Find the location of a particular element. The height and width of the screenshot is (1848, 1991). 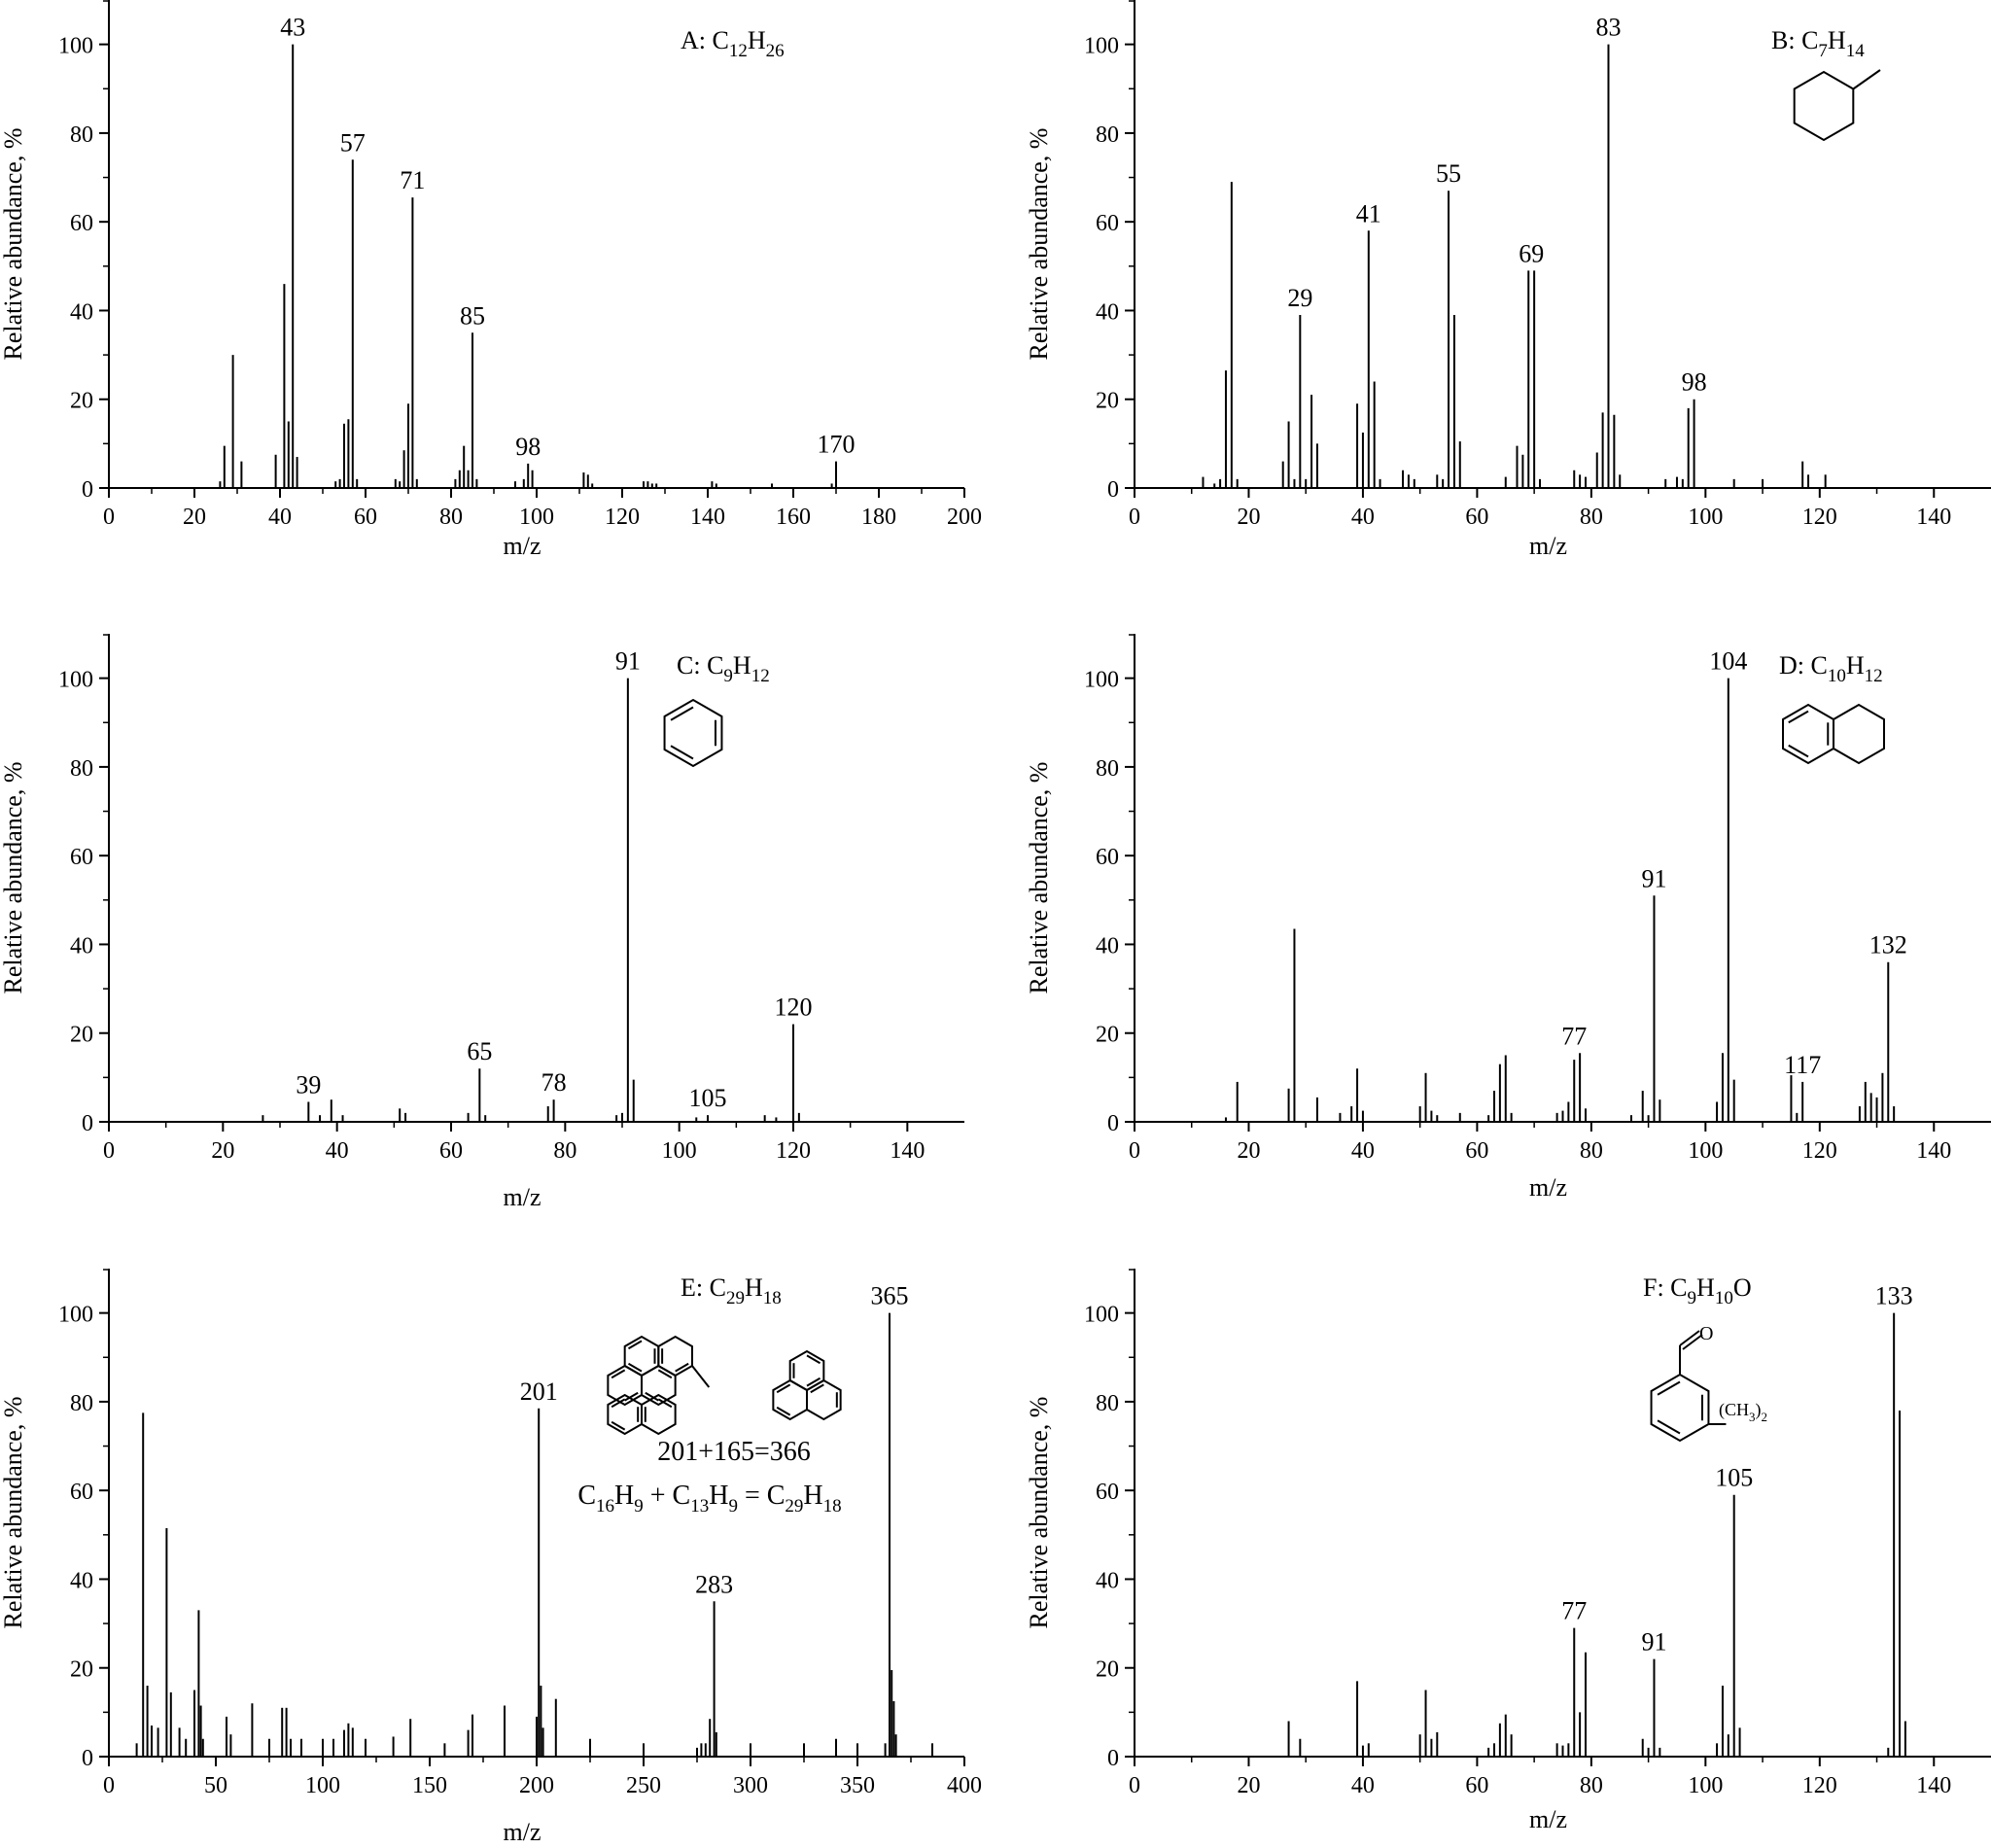

peak-label: 41 is located at coordinates (1368, 213).